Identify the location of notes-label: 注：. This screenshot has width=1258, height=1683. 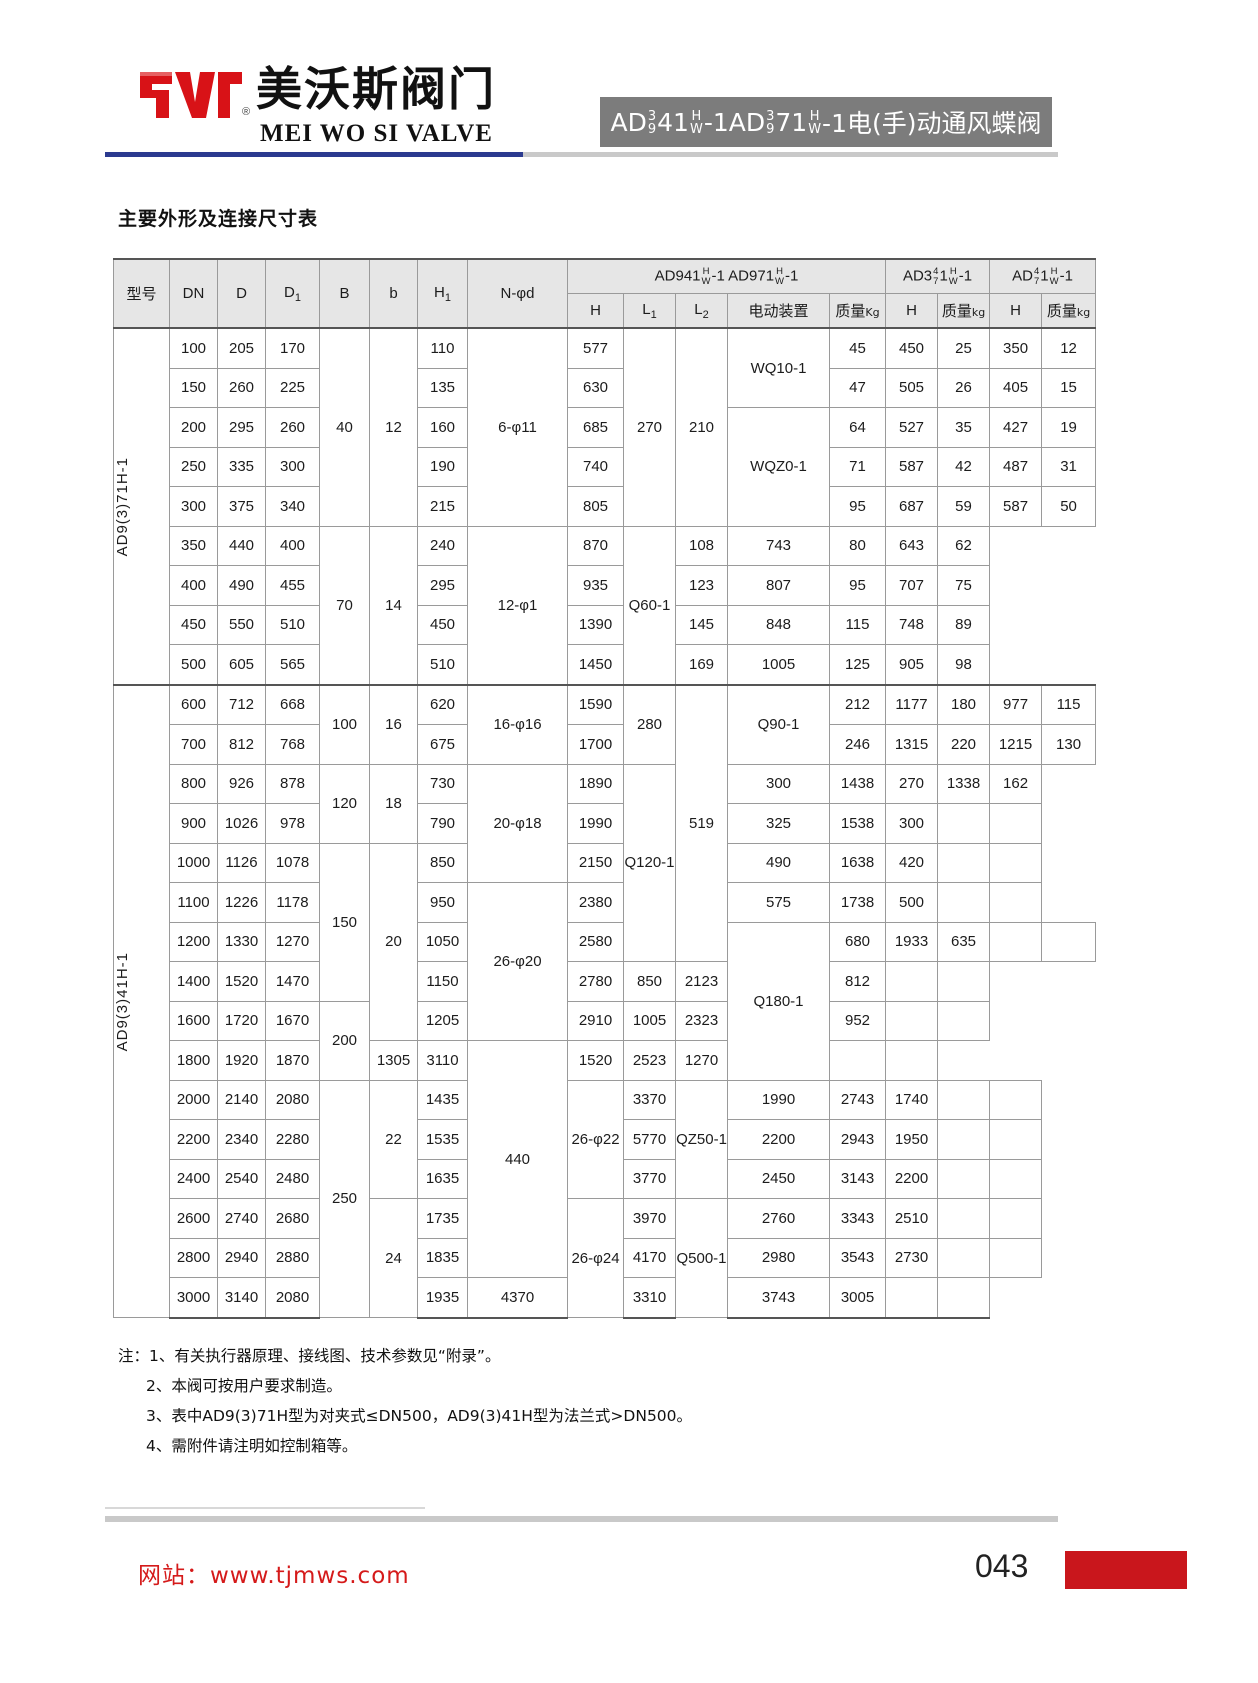
(134, 1356).